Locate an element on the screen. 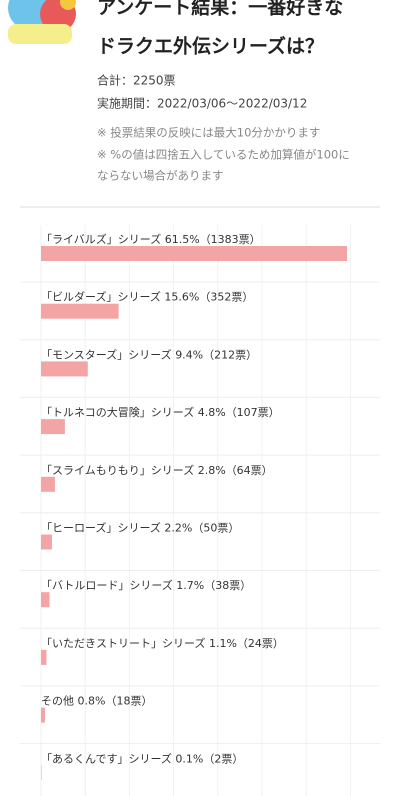 The image size is (400, 796). title-line: アンケート結果：一番好きな is located at coordinates (220, 9).